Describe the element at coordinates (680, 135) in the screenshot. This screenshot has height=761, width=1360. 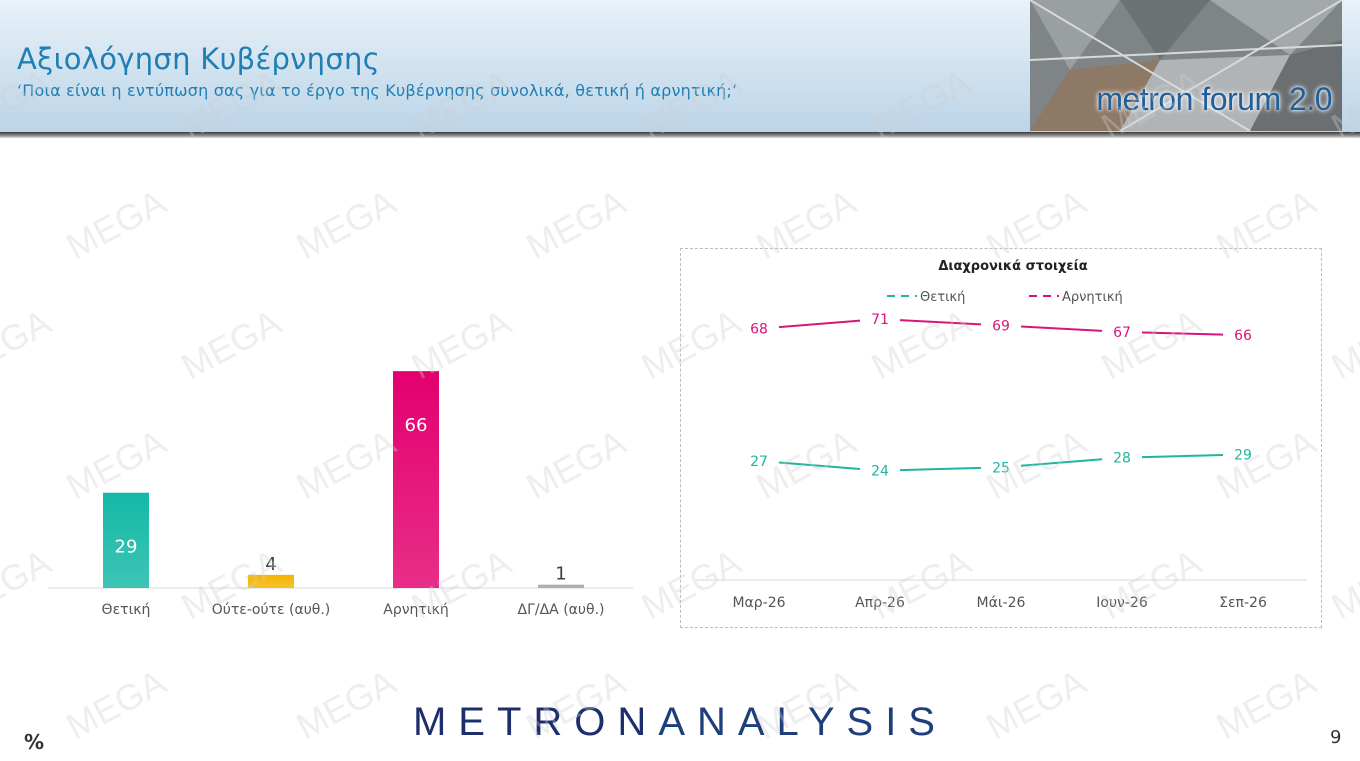
I see `header-divider` at that location.